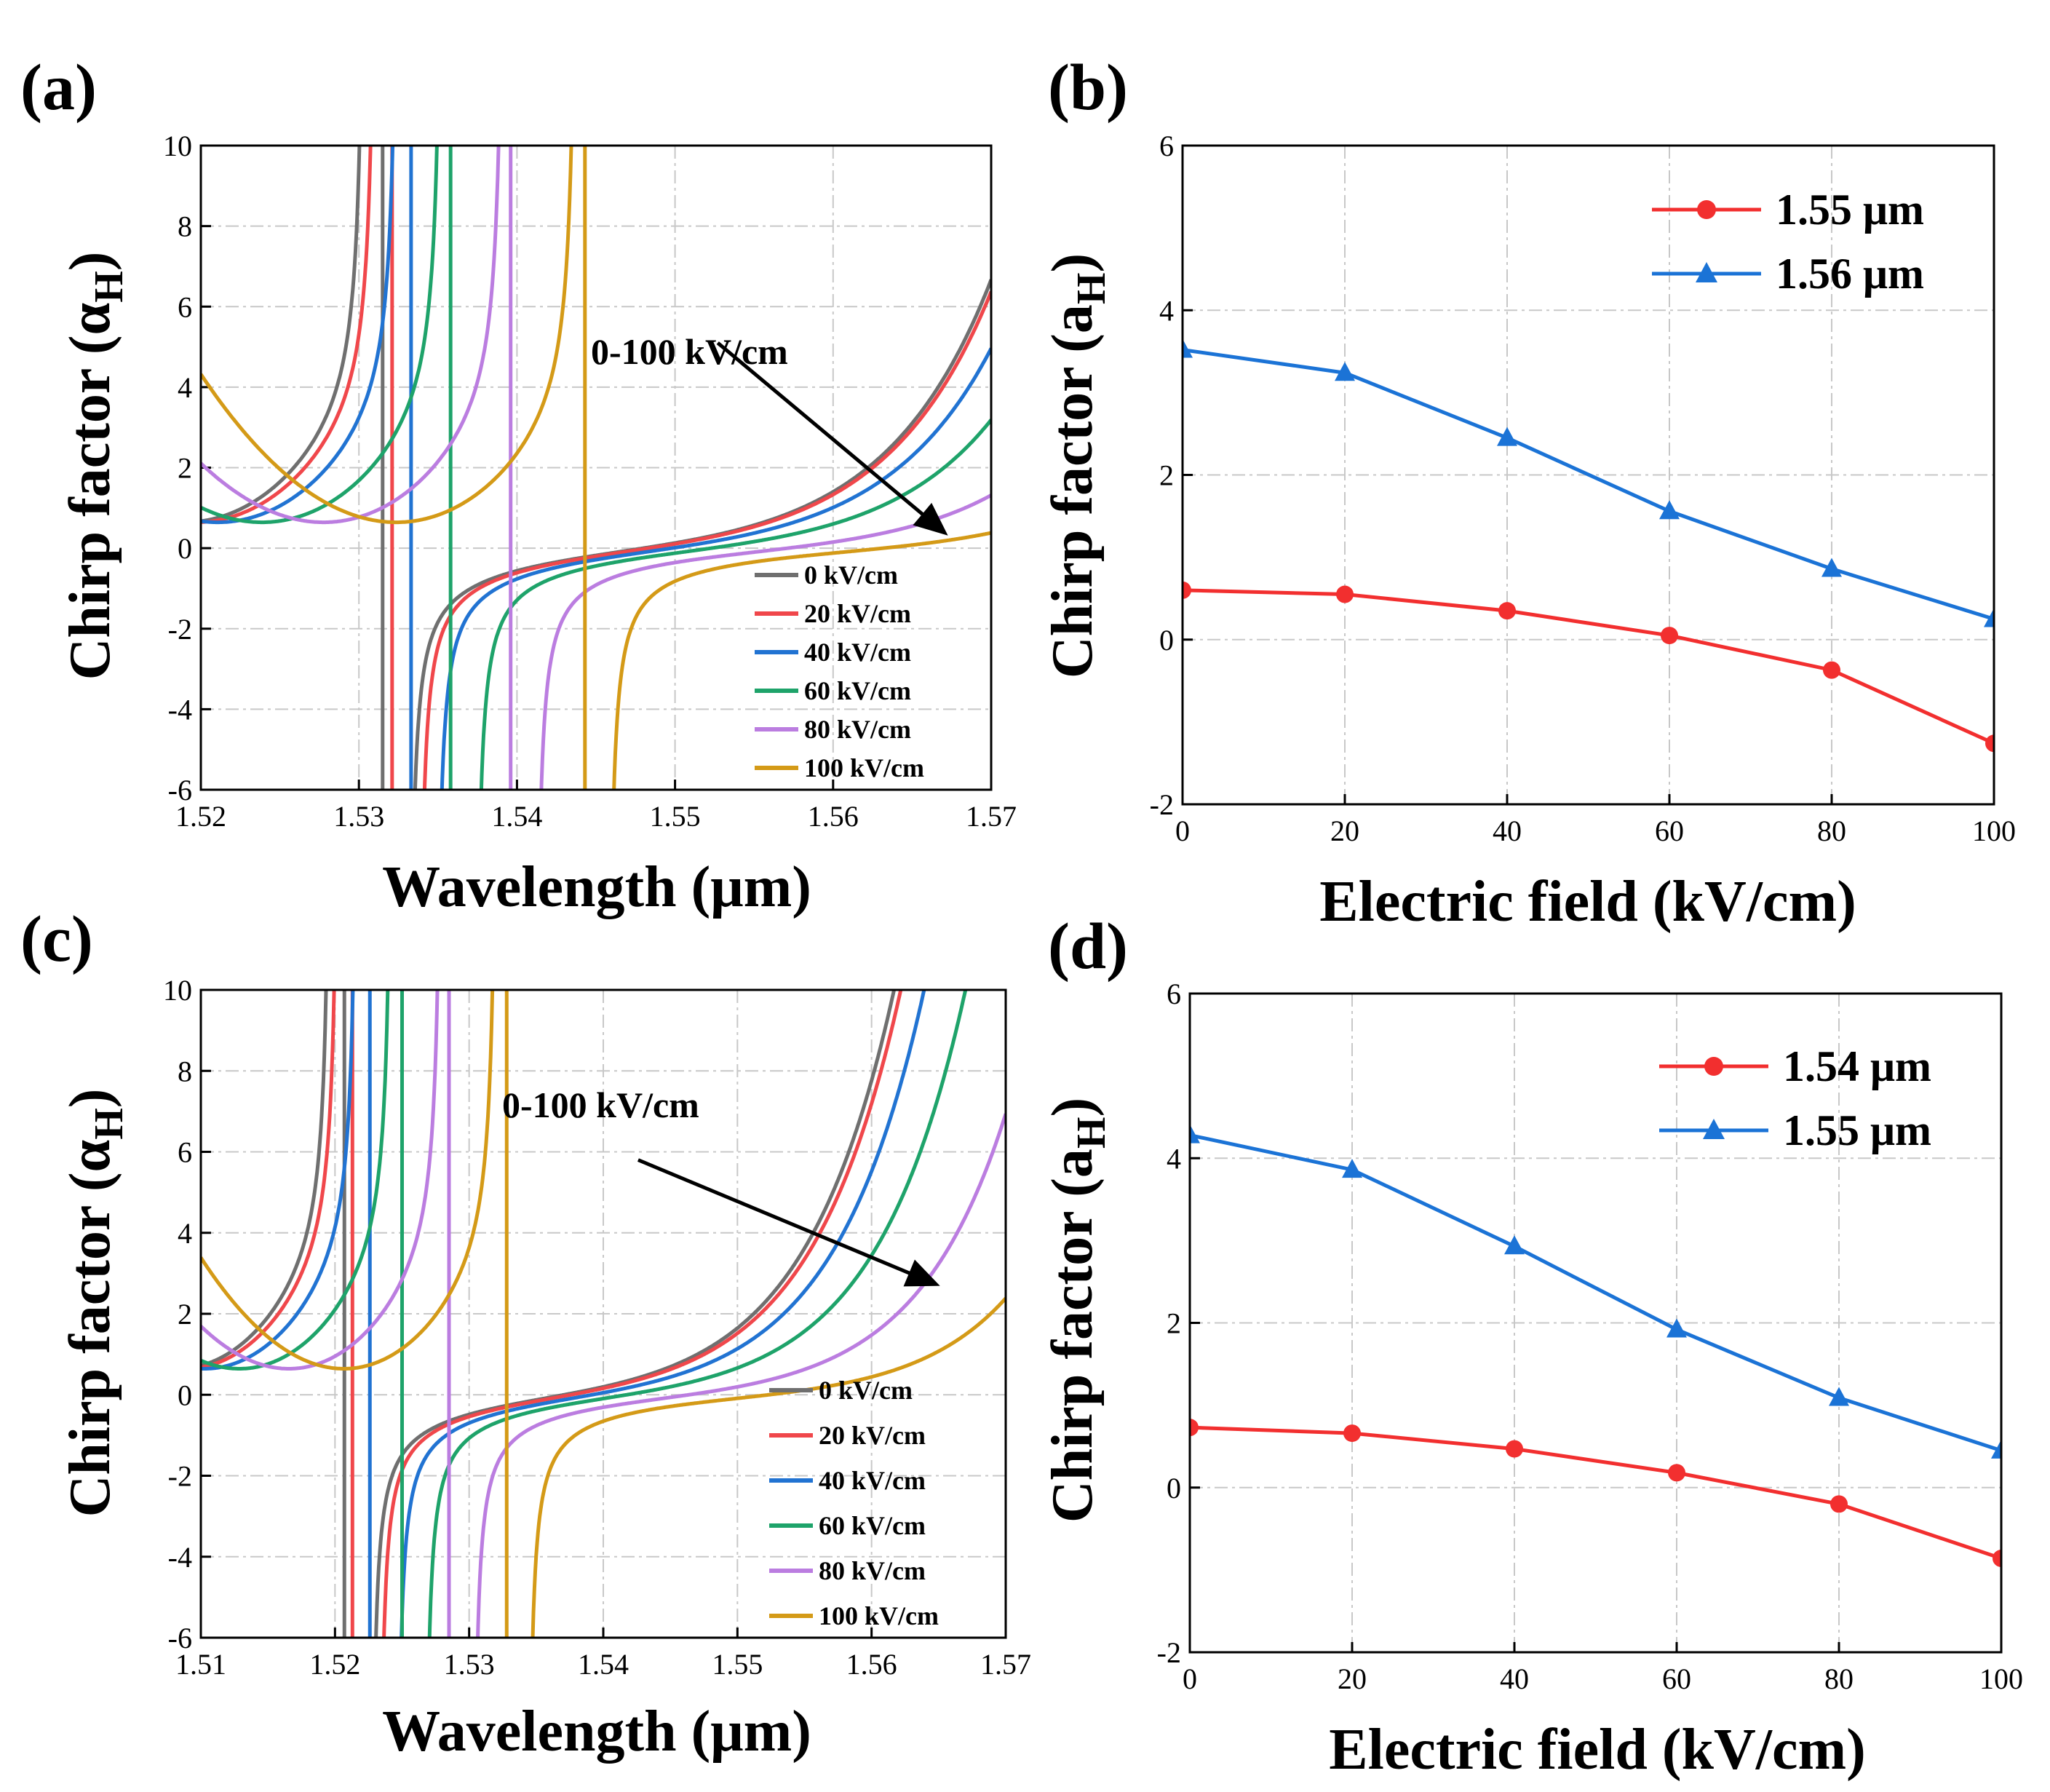  What do you see at coordinates (180, 790) in the screenshot?
I see `y-tick-label: -6` at bounding box center [180, 790].